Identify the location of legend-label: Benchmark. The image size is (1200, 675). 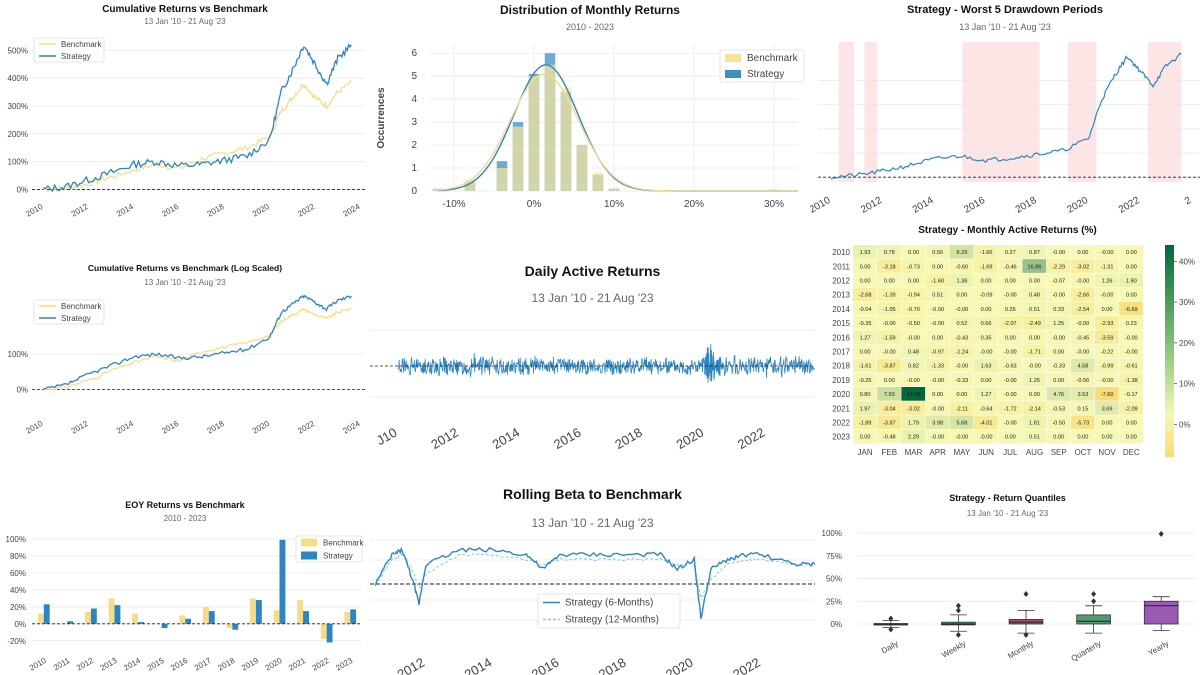
(773, 58).